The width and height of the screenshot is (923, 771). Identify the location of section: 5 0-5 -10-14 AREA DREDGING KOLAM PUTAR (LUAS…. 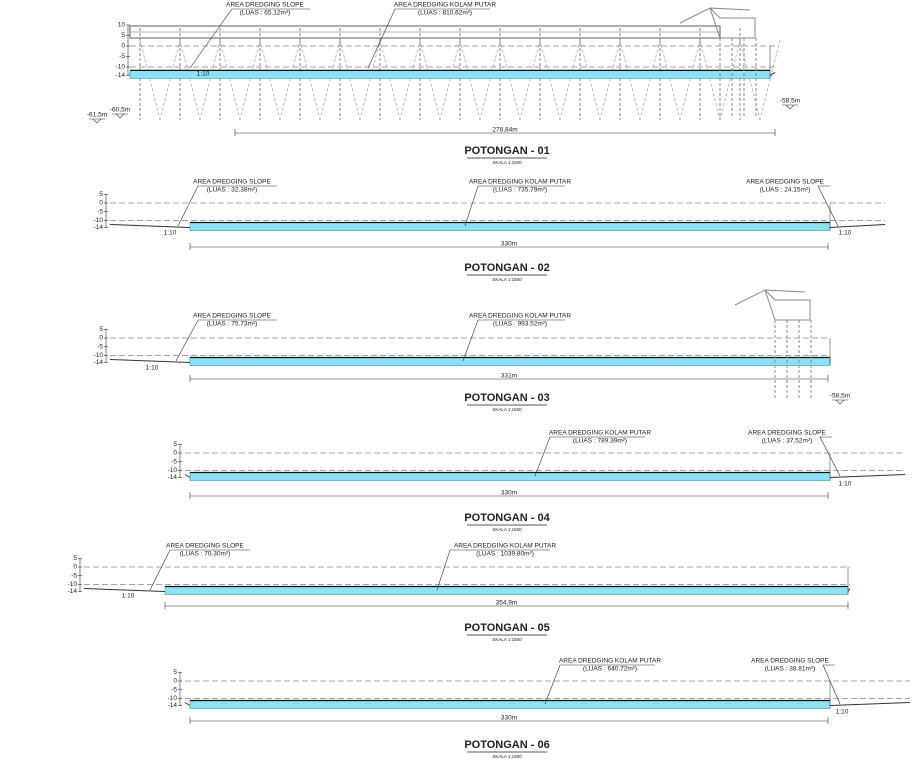
(539, 708).